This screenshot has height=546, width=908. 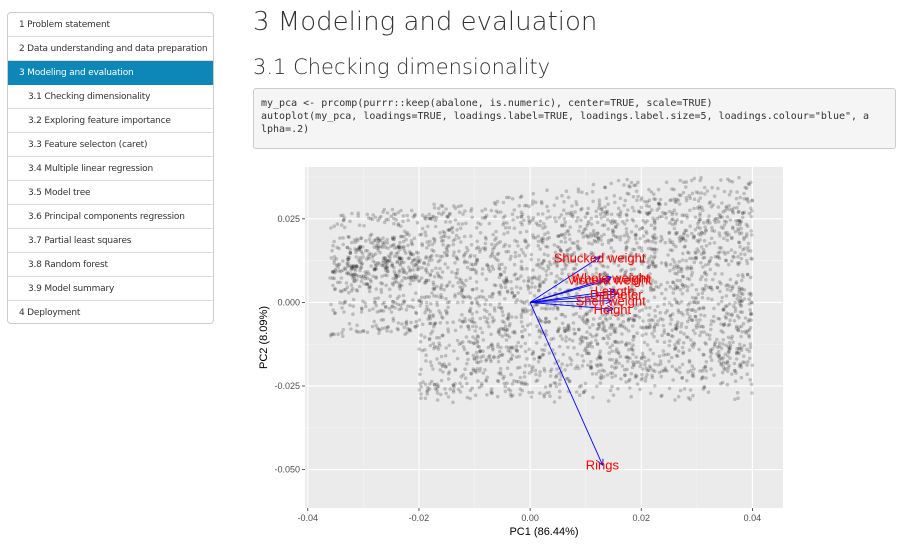 I want to click on toc-item: 4 Deployment, so click(x=50, y=313).